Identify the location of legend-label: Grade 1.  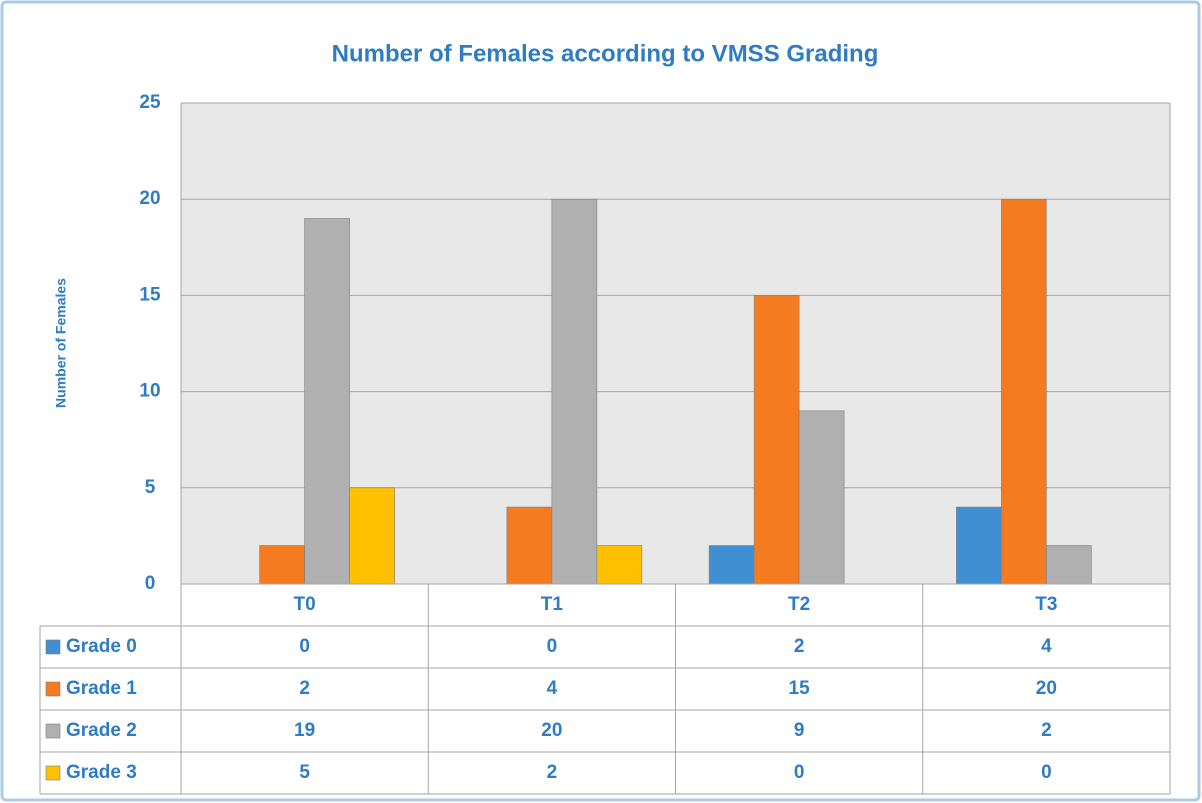
(101, 688).